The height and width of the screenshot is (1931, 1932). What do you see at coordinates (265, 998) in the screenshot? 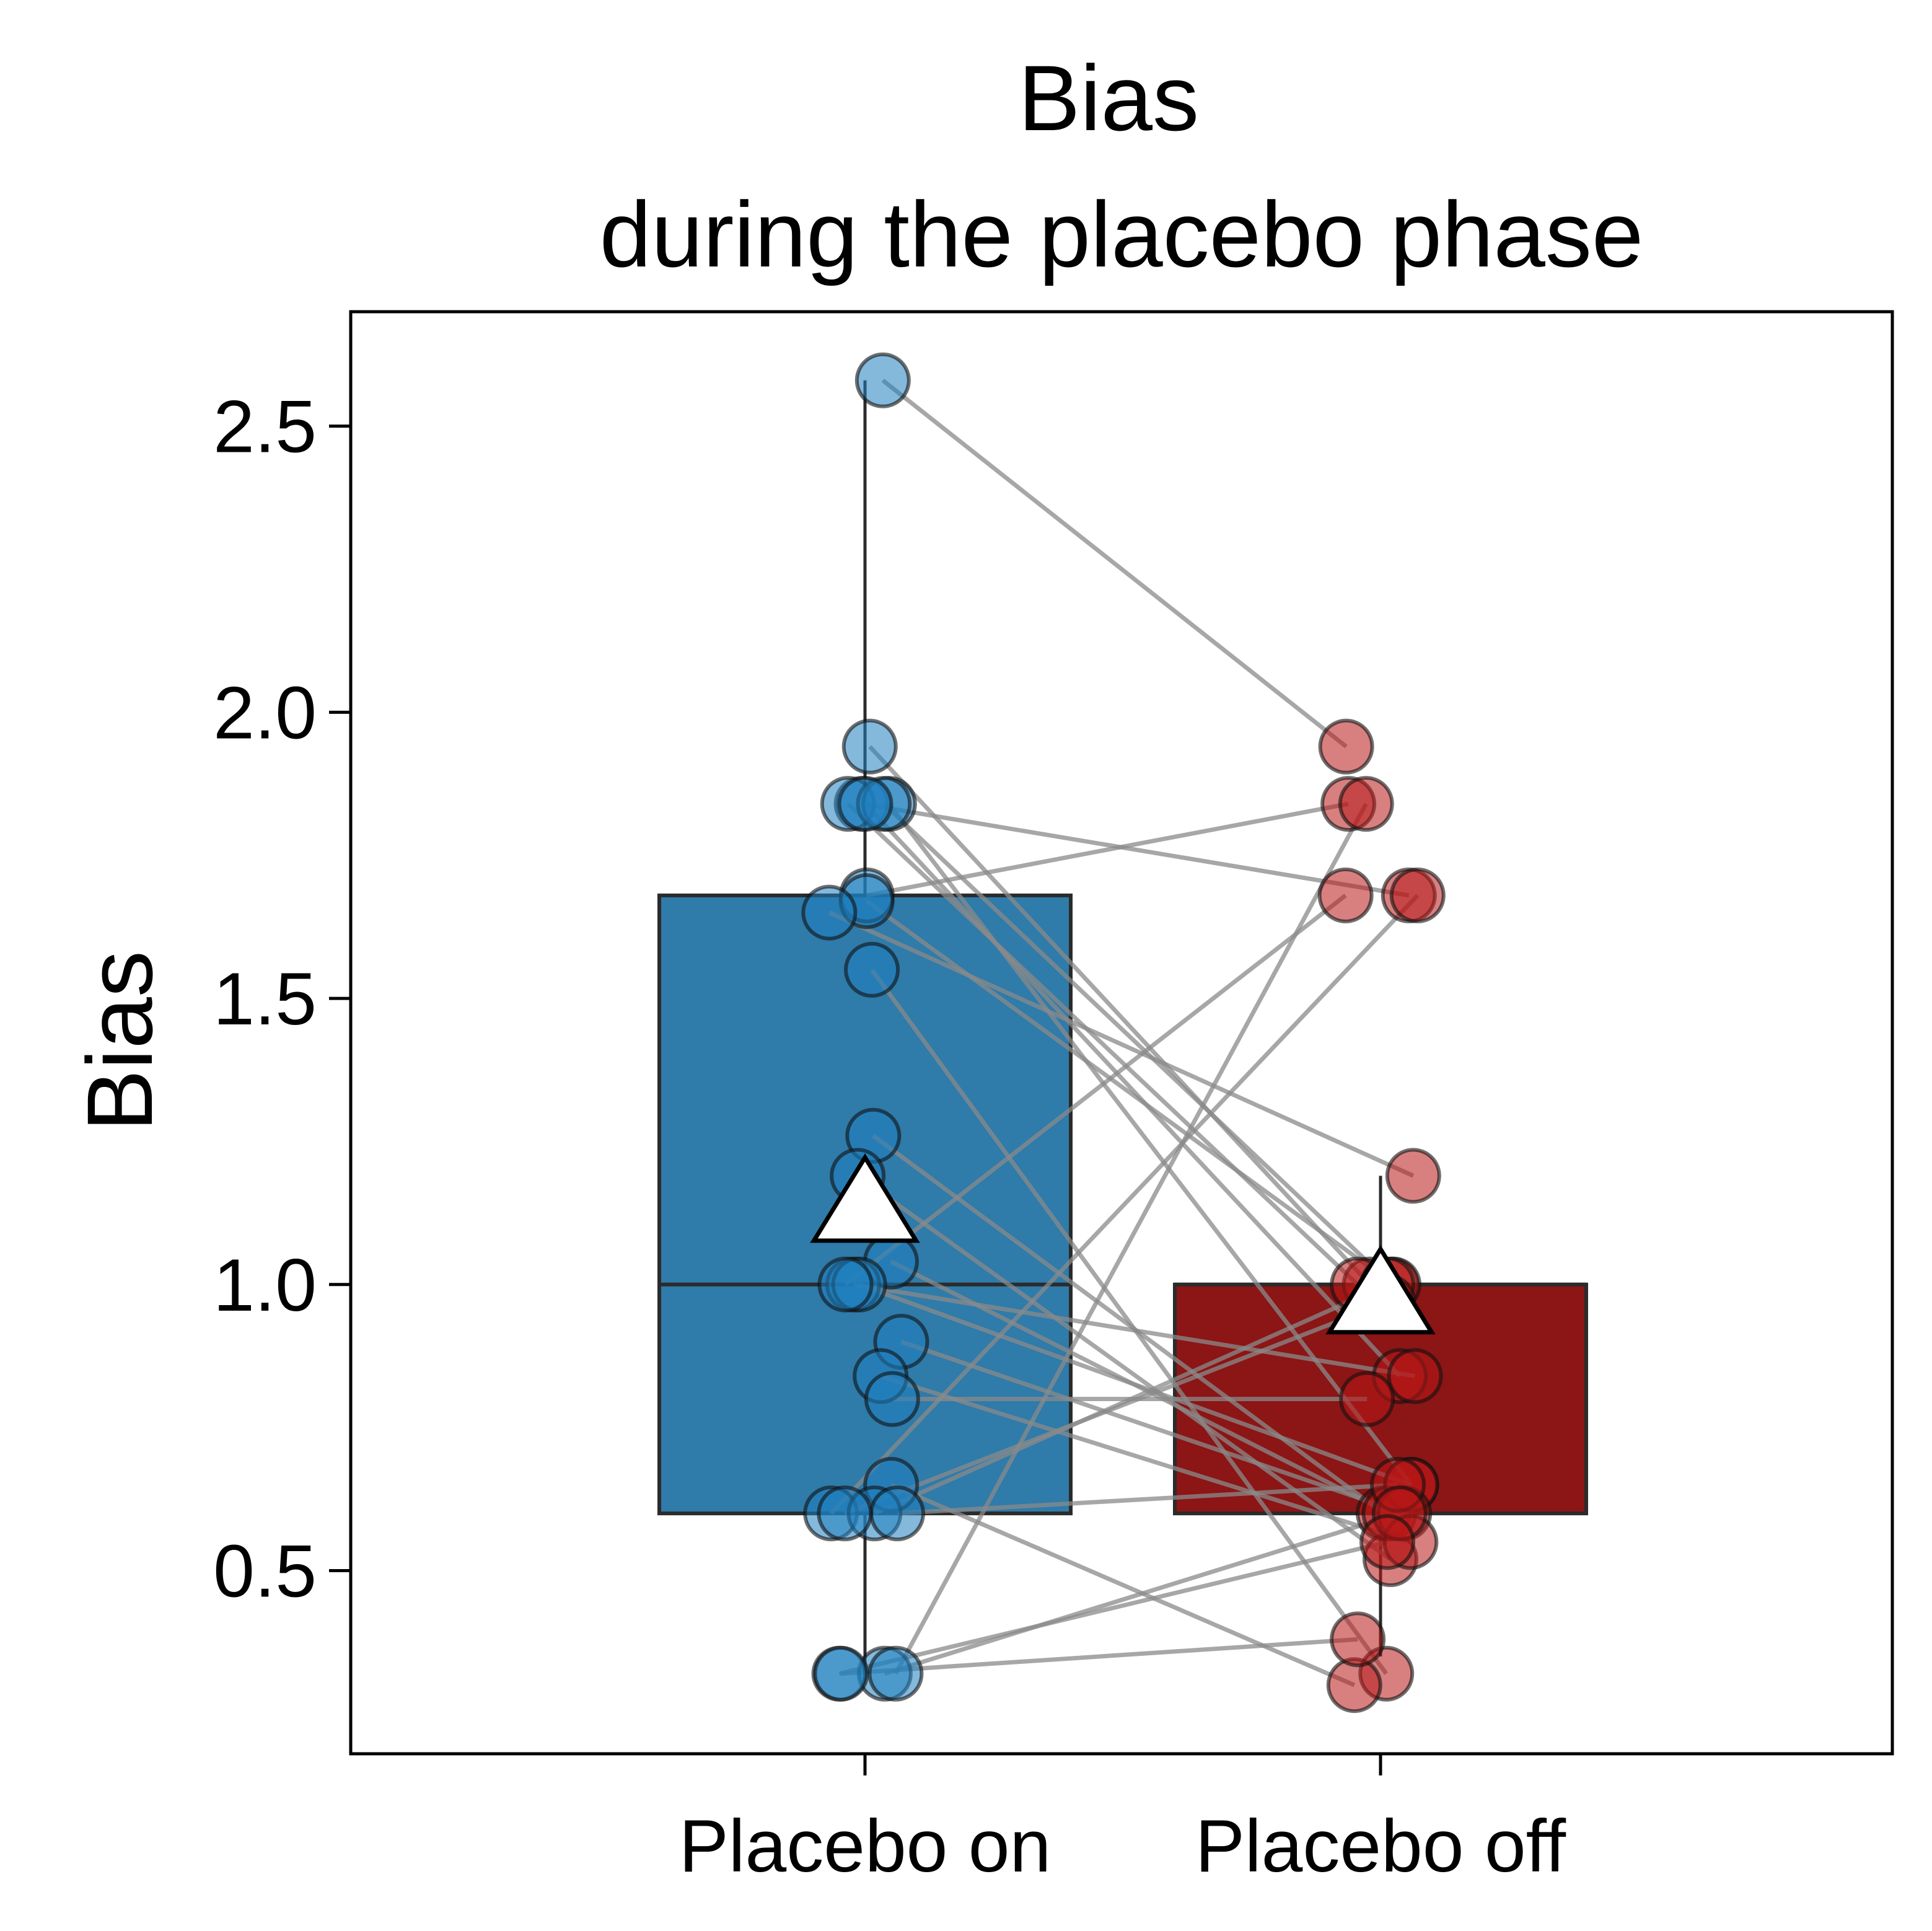
I see `y-tick-label: 1.5` at bounding box center [265, 998].